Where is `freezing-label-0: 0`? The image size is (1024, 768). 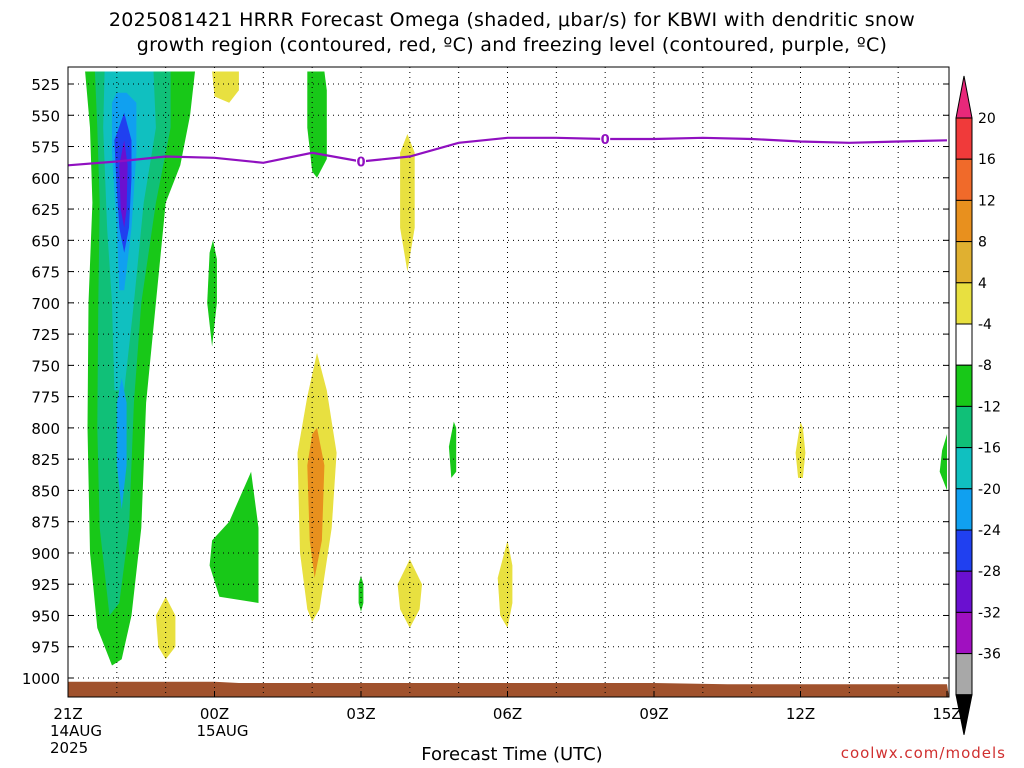
freezing-label-0: 0 is located at coordinates (360, 163).